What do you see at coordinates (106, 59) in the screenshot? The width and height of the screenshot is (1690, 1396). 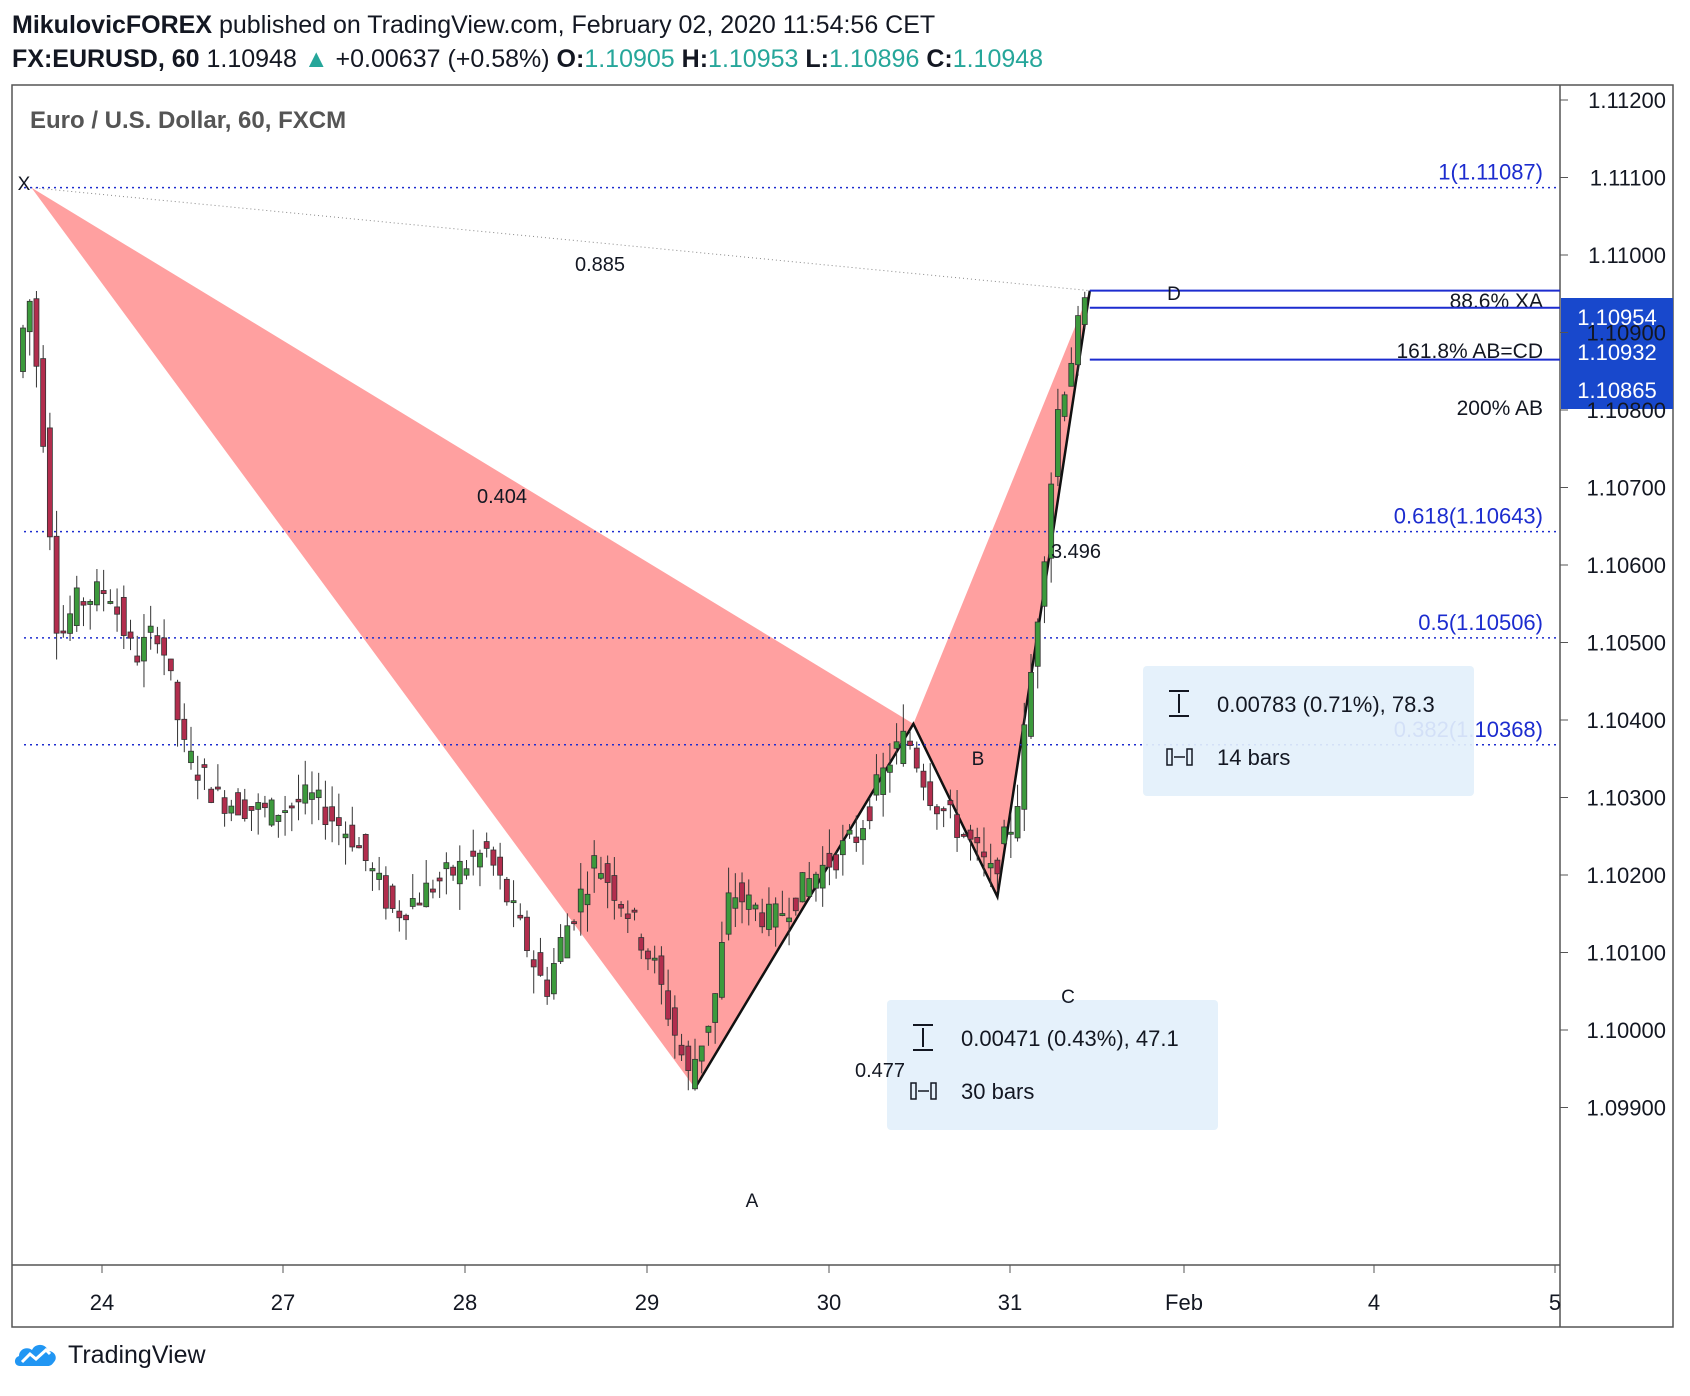 I see `symbol: FX:EURUSD, 60` at bounding box center [106, 59].